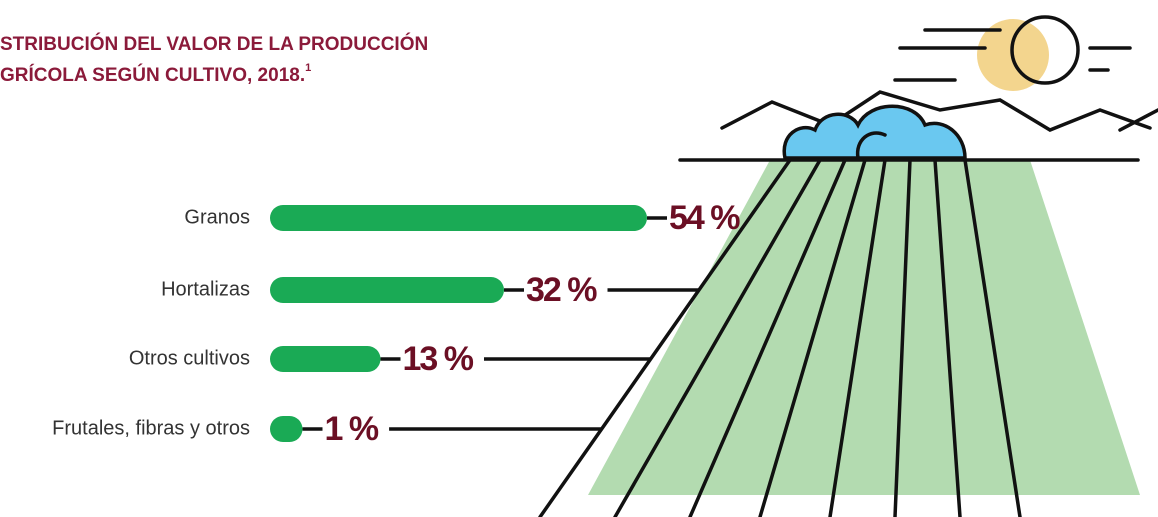 Image resolution: width=1158 pixels, height=517 pixels. I want to click on category-label: Otros cultivos, so click(189, 358).